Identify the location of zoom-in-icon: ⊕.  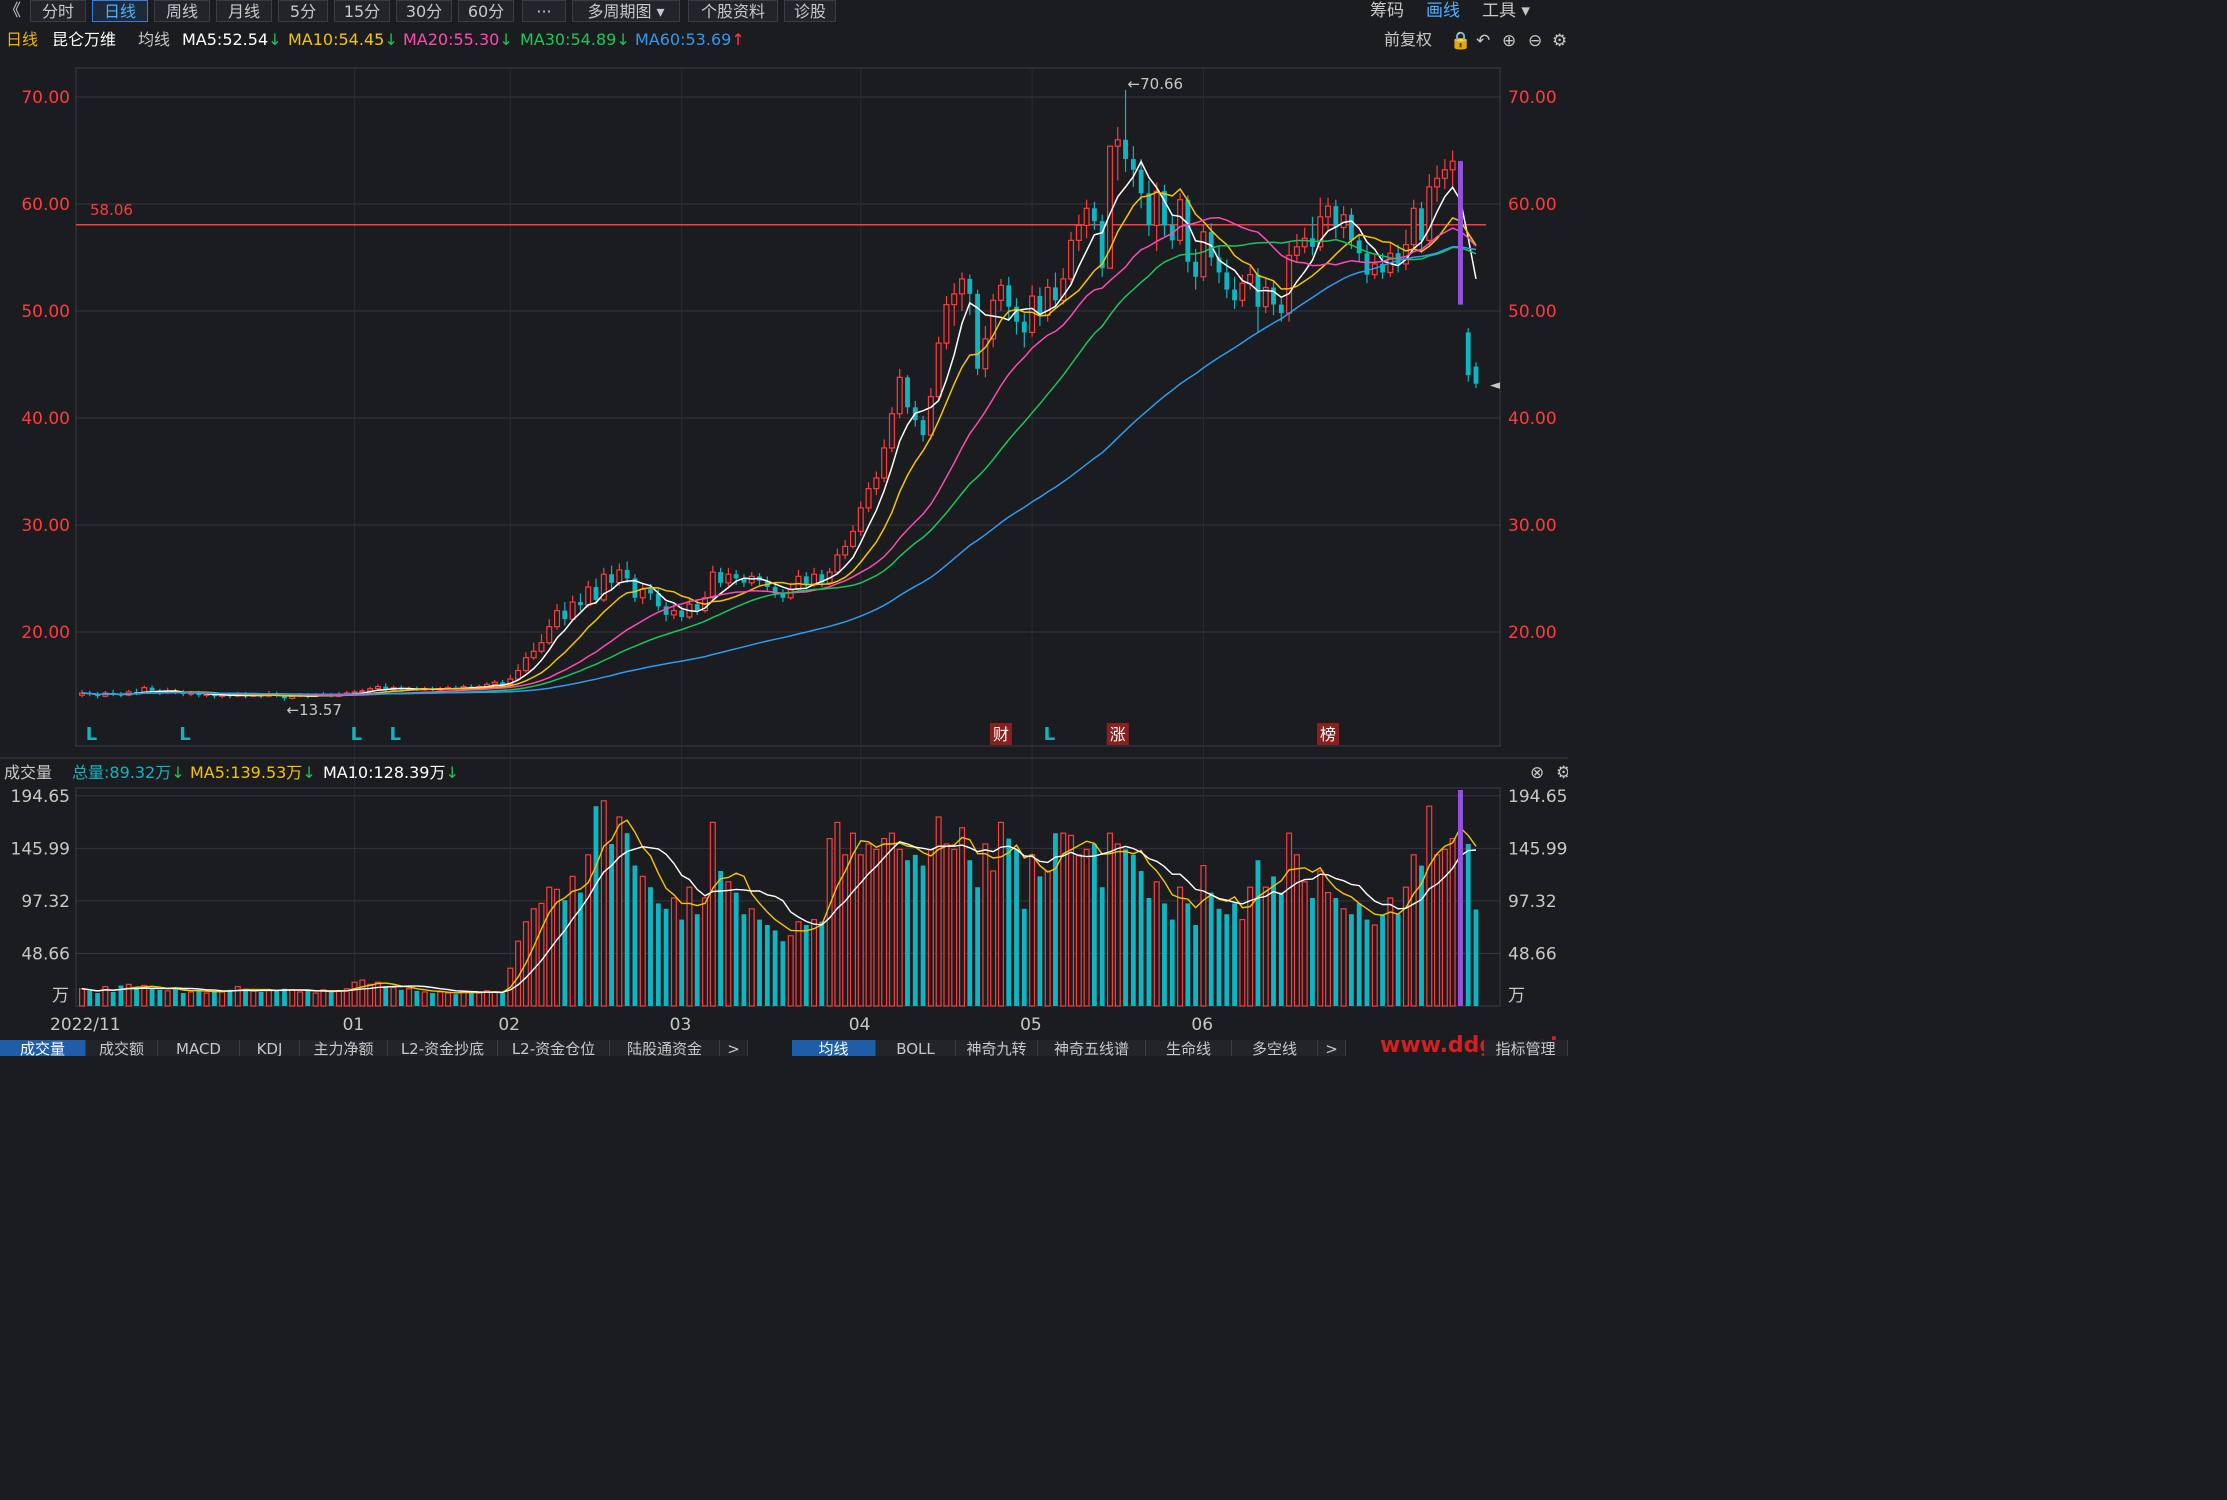
(1509, 41).